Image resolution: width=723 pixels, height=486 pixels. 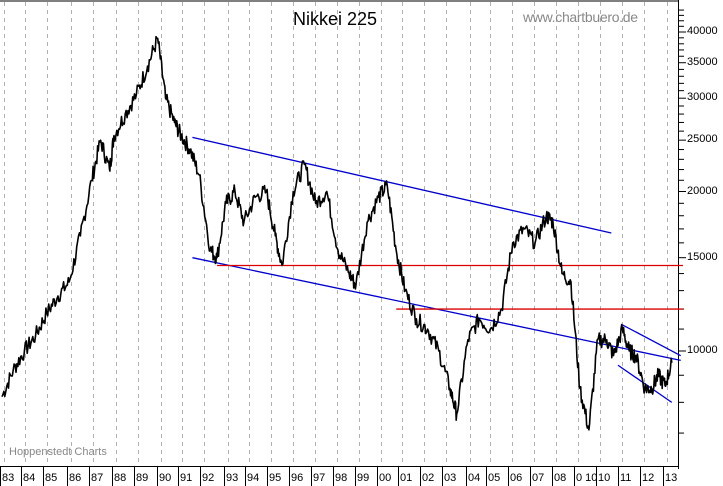 What do you see at coordinates (385, 478) in the screenshot?
I see `x-tick-label: 00` at bounding box center [385, 478].